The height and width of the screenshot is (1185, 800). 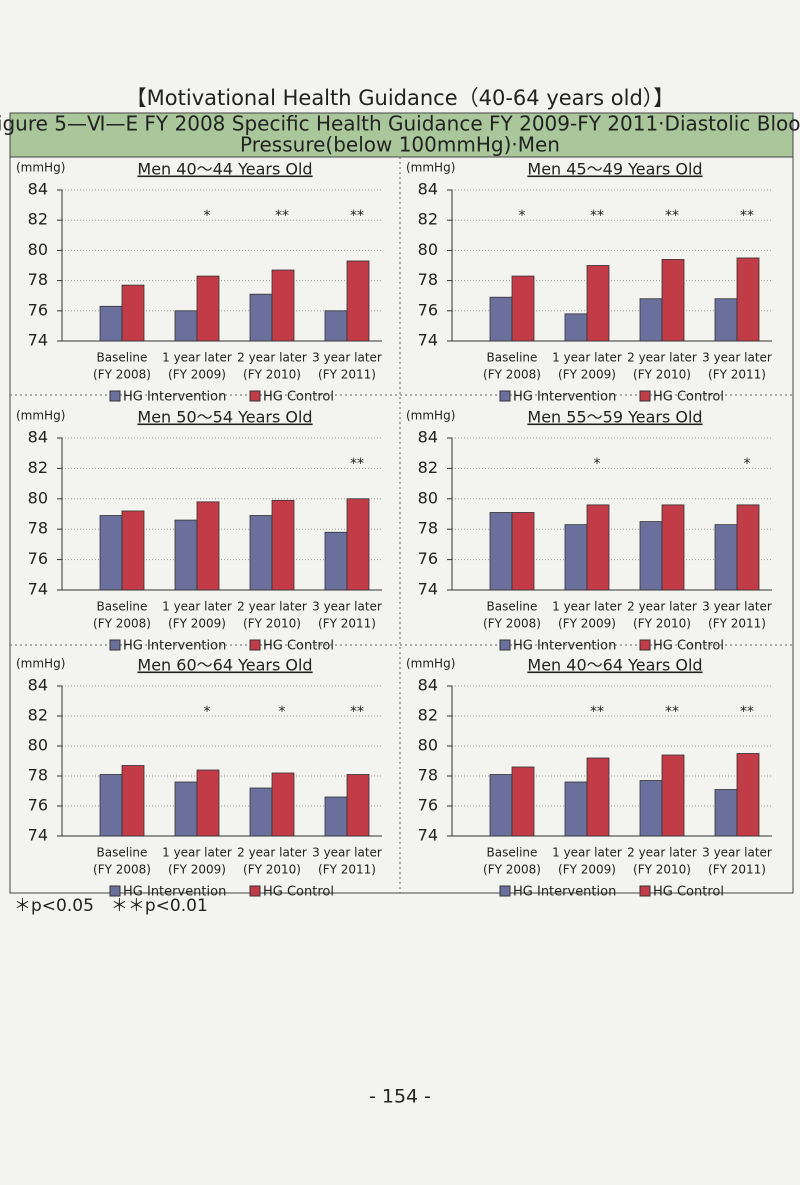 I want to click on chart-title: Men 55～59 Years Old, so click(x=614, y=417).